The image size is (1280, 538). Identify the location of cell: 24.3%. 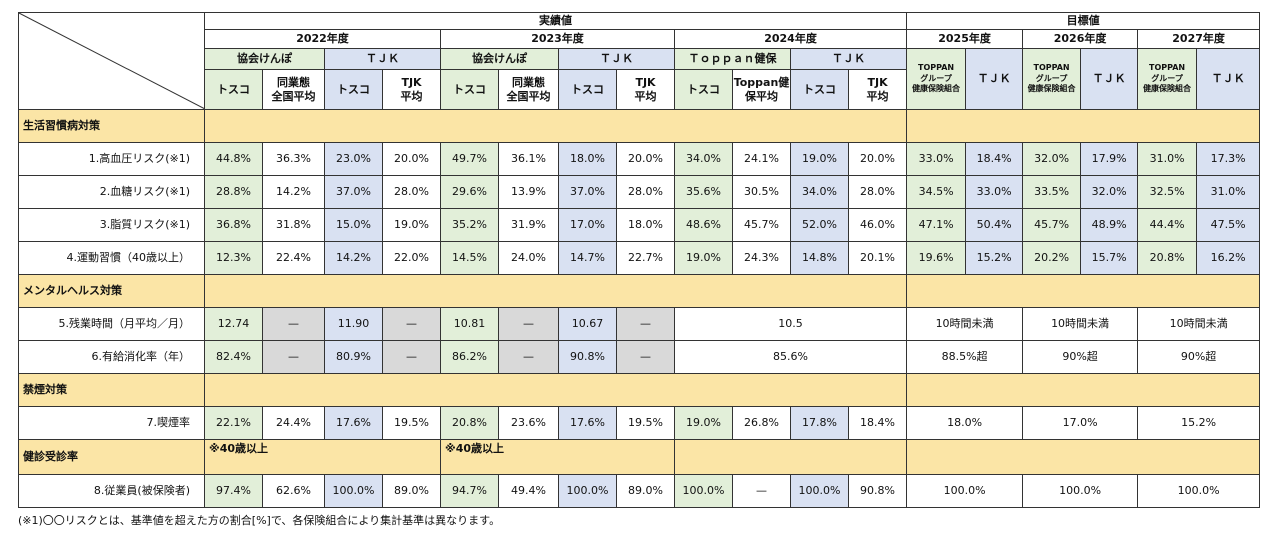
(761, 258).